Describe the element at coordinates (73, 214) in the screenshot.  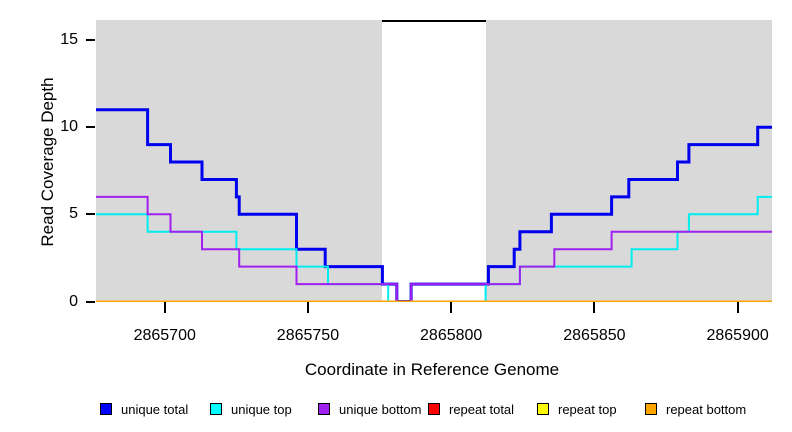
I see `y-tick-label: 5` at that location.